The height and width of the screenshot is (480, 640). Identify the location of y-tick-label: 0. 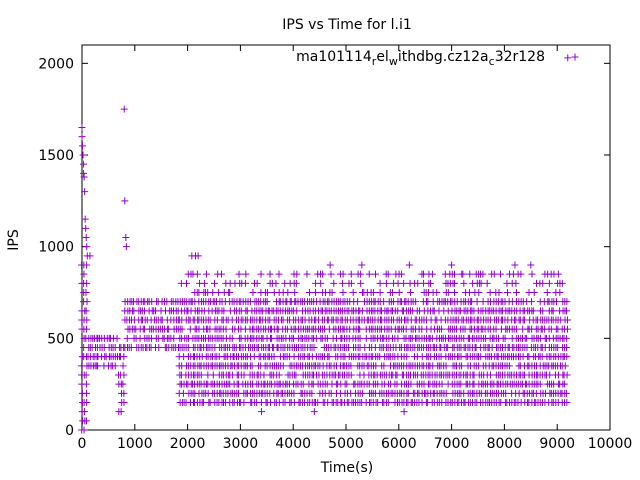
(69, 431).